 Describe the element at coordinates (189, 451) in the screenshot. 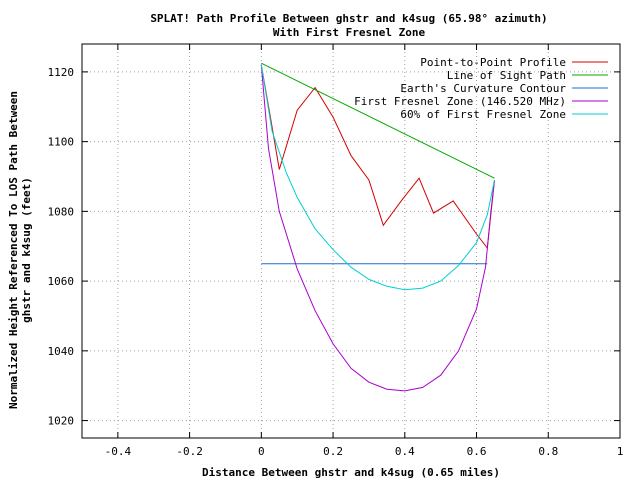

I see `x-tick-label: -0.2` at that location.